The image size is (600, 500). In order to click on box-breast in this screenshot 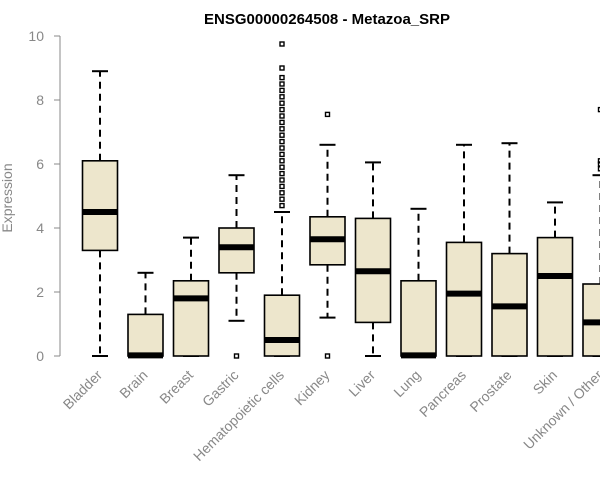, I will do `click(191, 296)`.